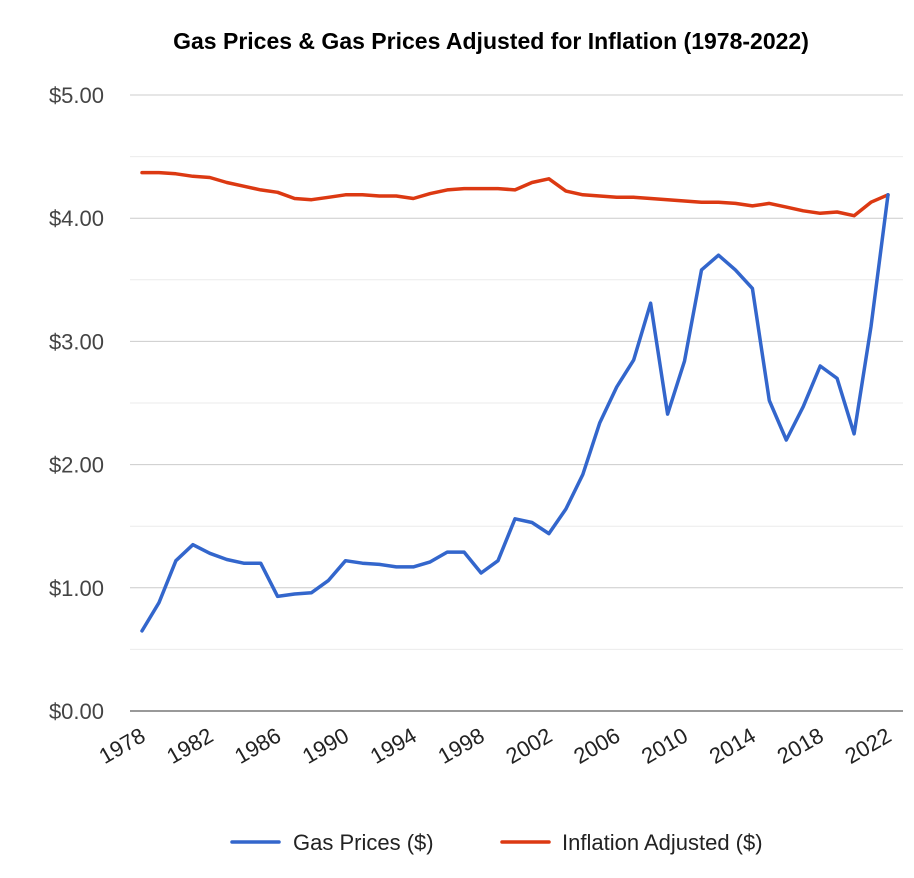  What do you see at coordinates (461, 746) in the screenshot?
I see `x-tick-label: 1998` at bounding box center [461, 746].